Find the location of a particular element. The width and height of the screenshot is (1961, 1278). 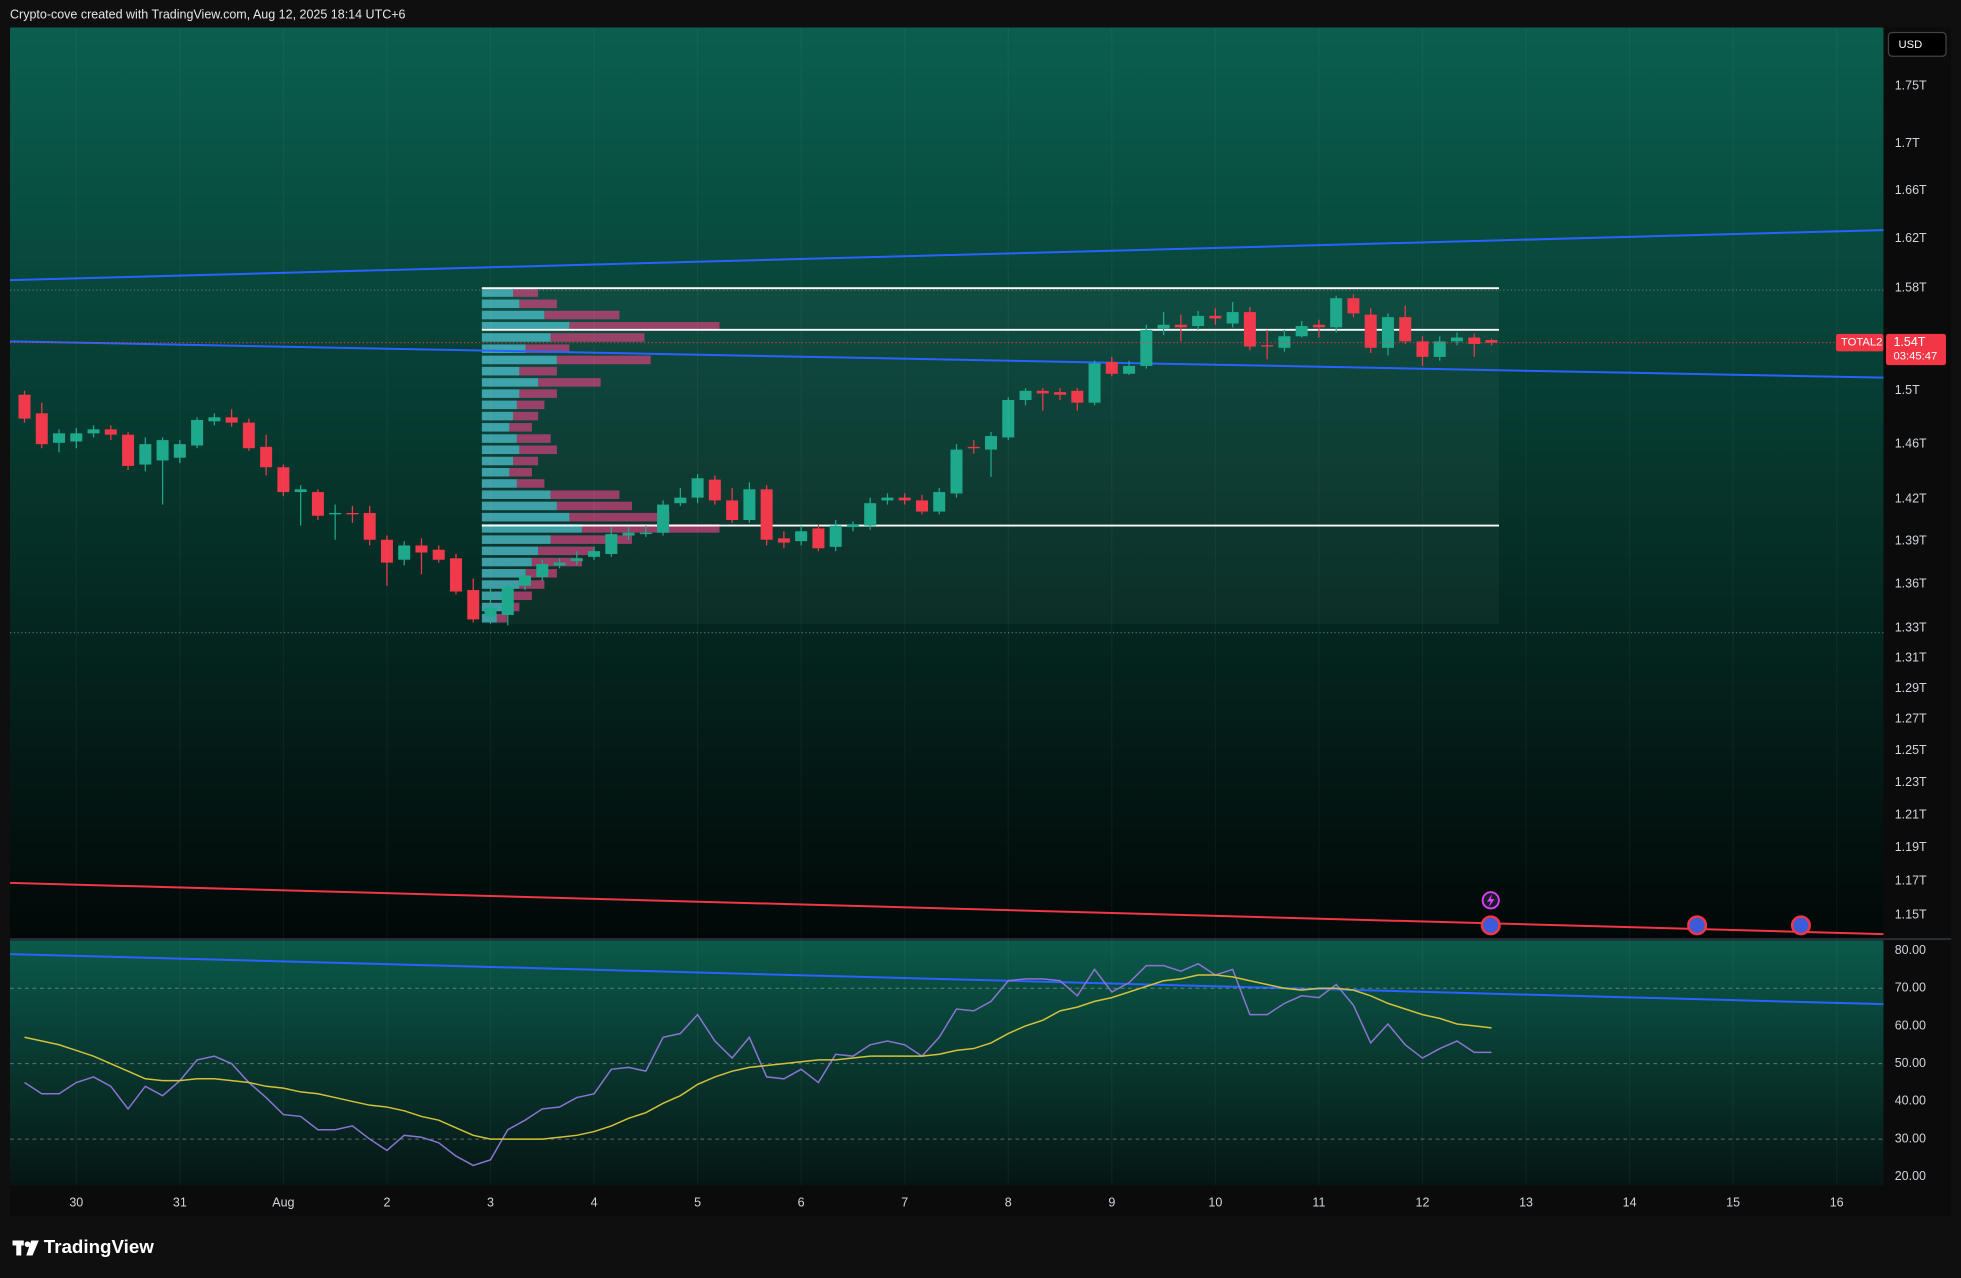

y-tick-label: 1.21T is located at coordinates (1911, 814).